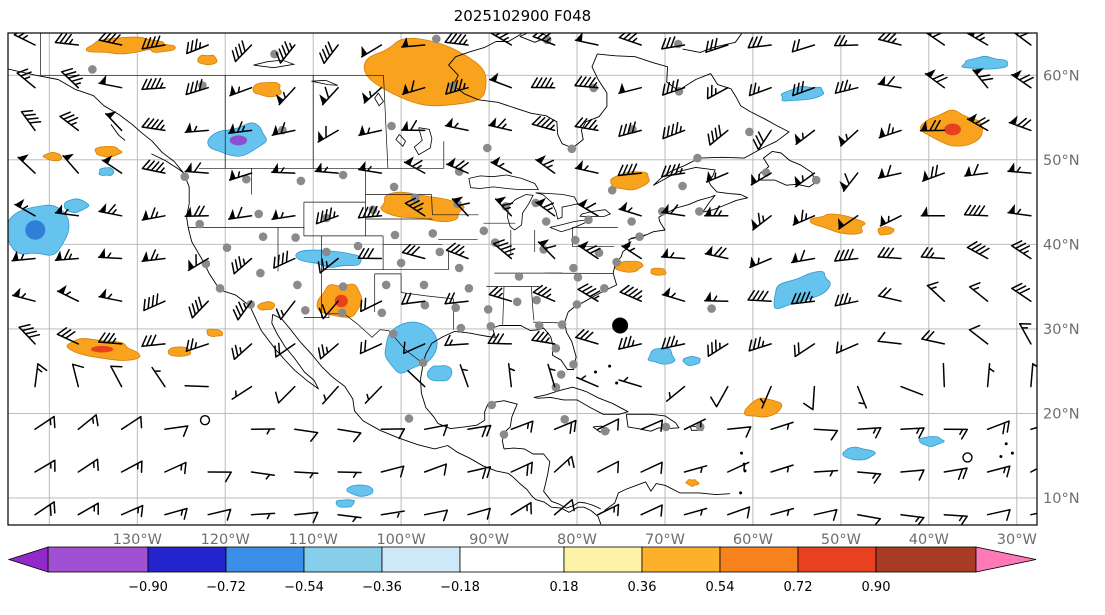  What do you see at coordinates (564, 587) in the screenshot?
I see `colorbar-tick-label: 0.18` at bounding box center [564, 587].